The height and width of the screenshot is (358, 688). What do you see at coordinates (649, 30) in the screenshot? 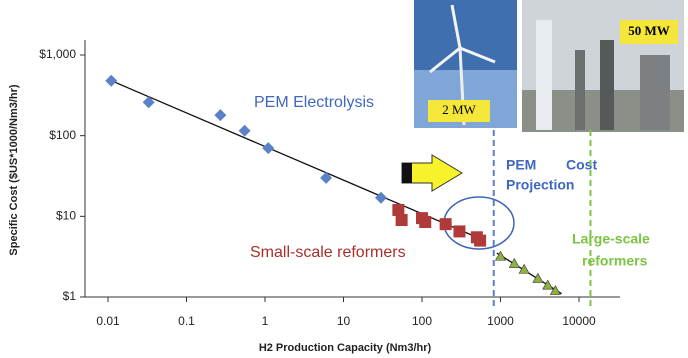
I see `photo-label: 50 MW` at bounding box center [649, 30].